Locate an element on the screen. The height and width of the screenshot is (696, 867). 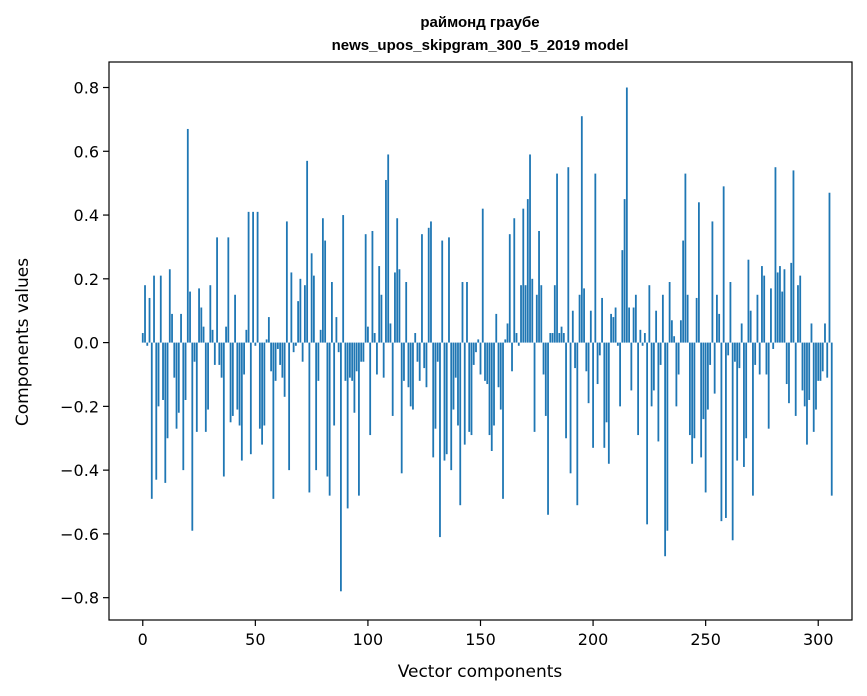
y-tick-label-8: 0.8 is located at coordinates (86, 88).